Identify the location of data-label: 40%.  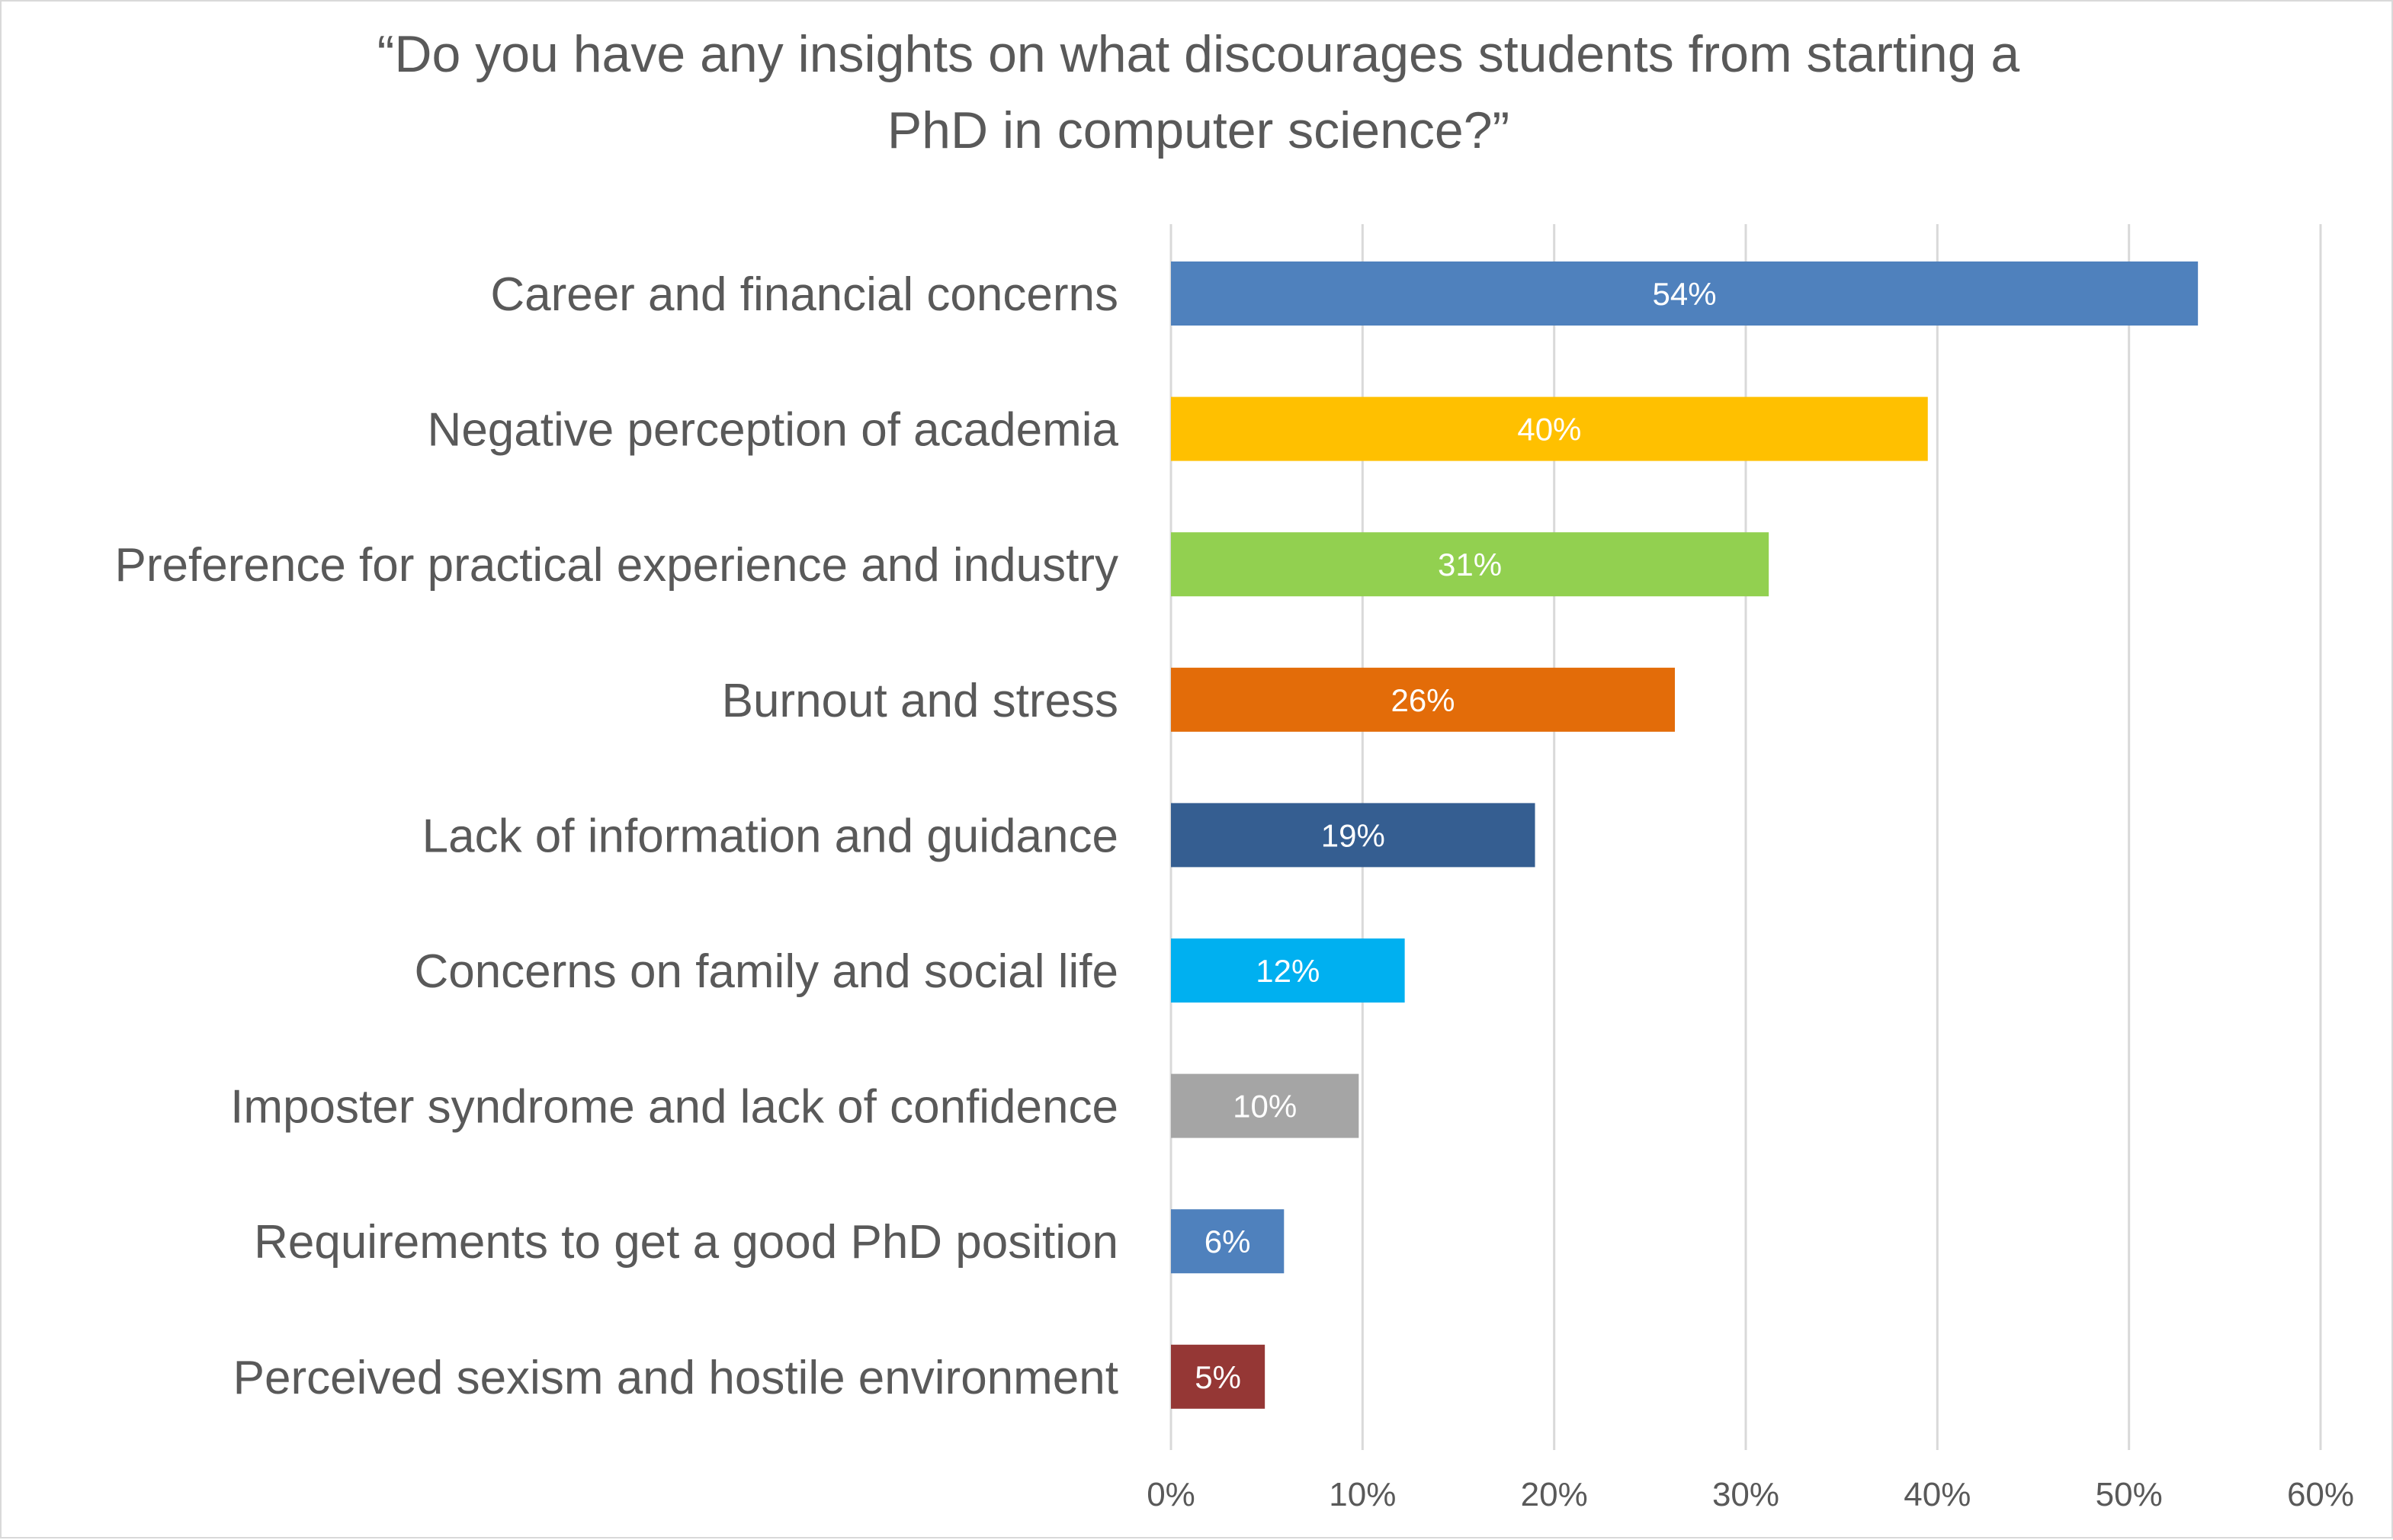
(1549, 430).